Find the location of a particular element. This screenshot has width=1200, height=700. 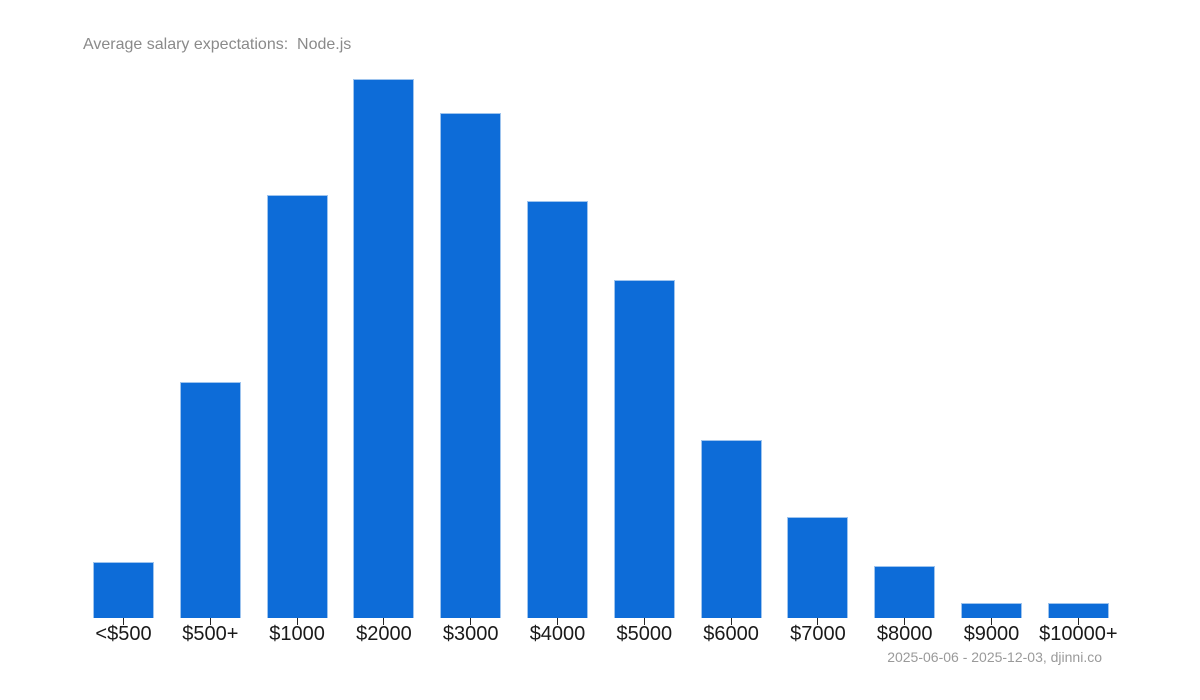

x-axis-label: <$500 is located at coordinates (123, 634).